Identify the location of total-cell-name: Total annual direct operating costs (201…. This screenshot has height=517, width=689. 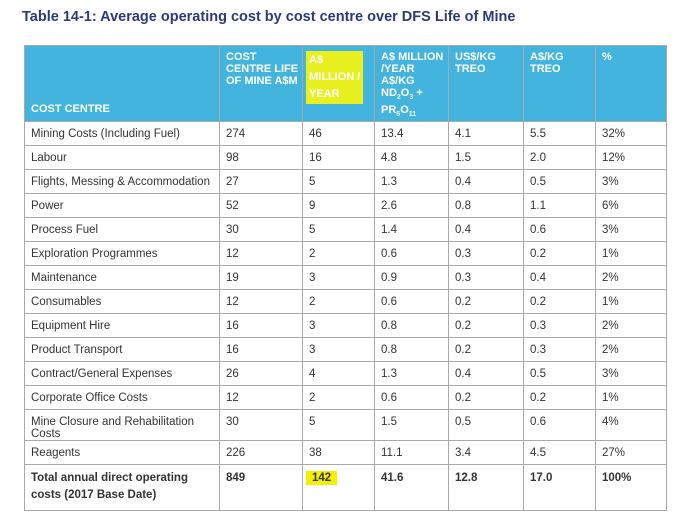
(122, 488).